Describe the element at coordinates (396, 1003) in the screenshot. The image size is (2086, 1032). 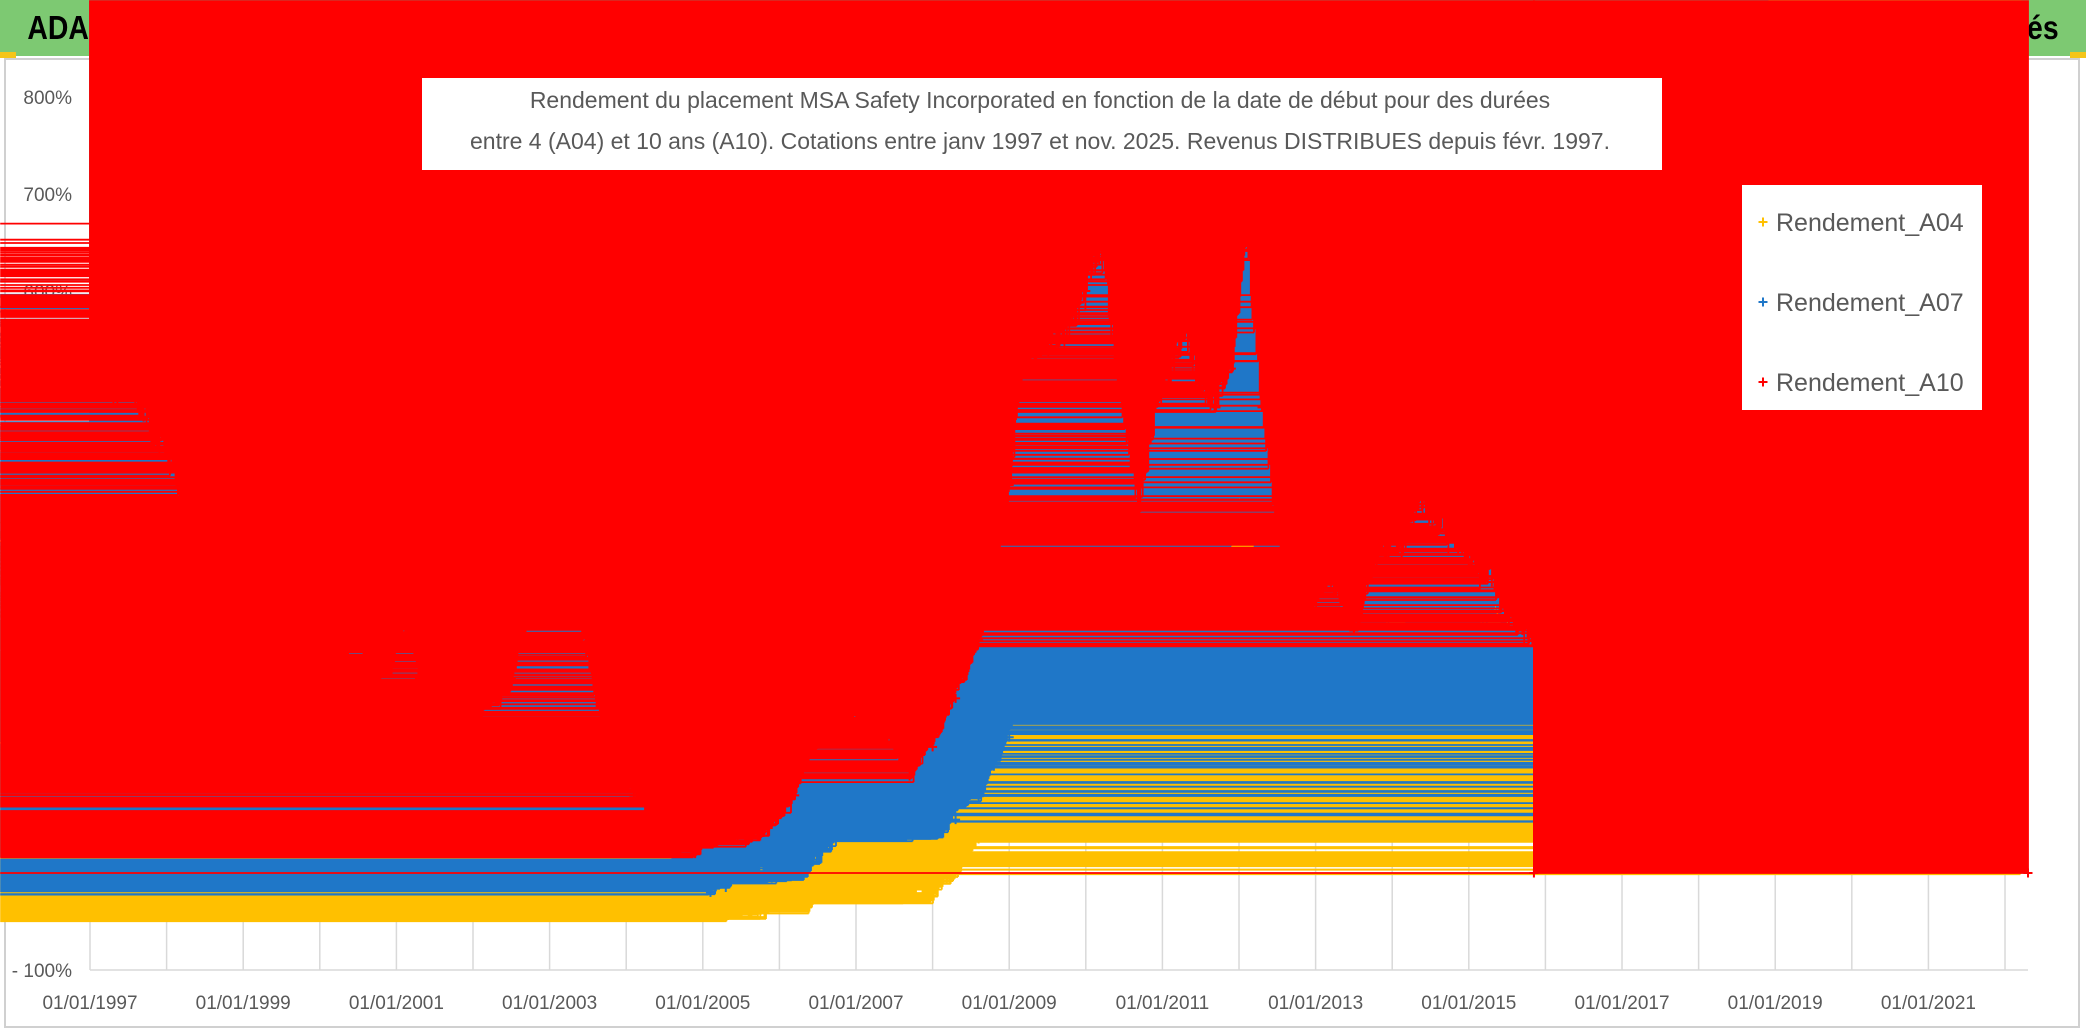
I see `x-tick-label: 01/01/2001` at that location.